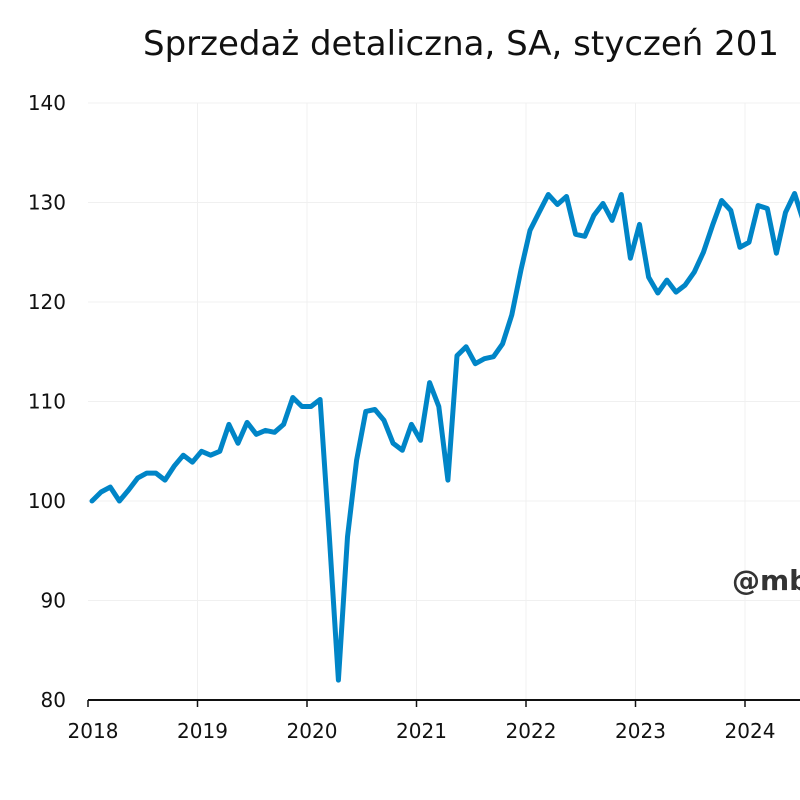 This screenshot has width=800, height=800. Describe the element at coordinates (53, 601) in the screenshot. I see `y-tick-label: 90` at that location.